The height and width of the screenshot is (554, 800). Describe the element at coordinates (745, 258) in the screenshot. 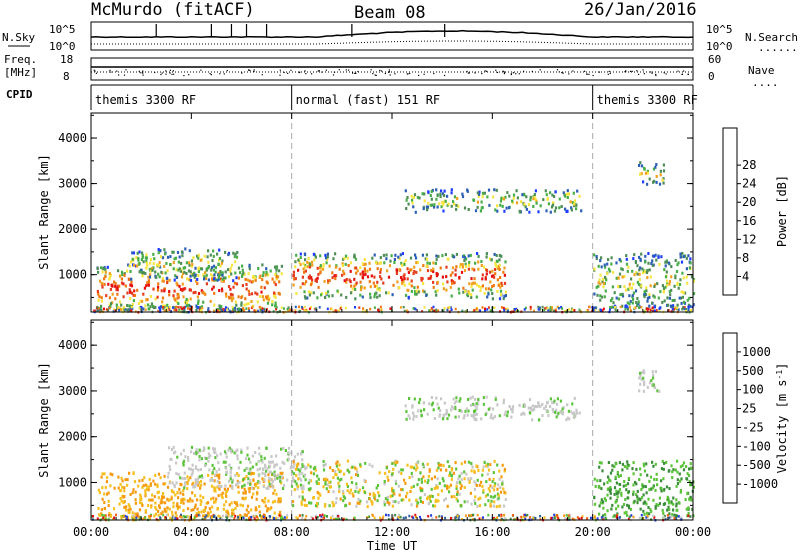

I see `colorbar-tick-label: 8` at that location.